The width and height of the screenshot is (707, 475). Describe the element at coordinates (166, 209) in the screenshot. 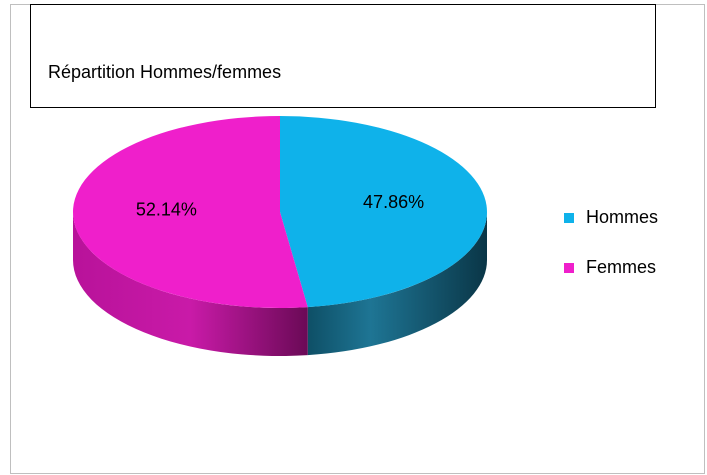

I see `data-label: 52.14%` at that location.